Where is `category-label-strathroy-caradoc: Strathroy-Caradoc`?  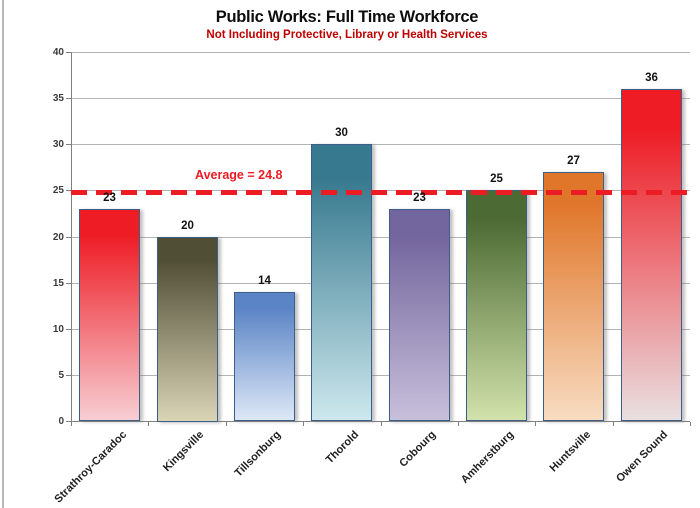
category-label-strathroy-caradoc: Strathroy-Caradoc is located at coordinates (91, 467).